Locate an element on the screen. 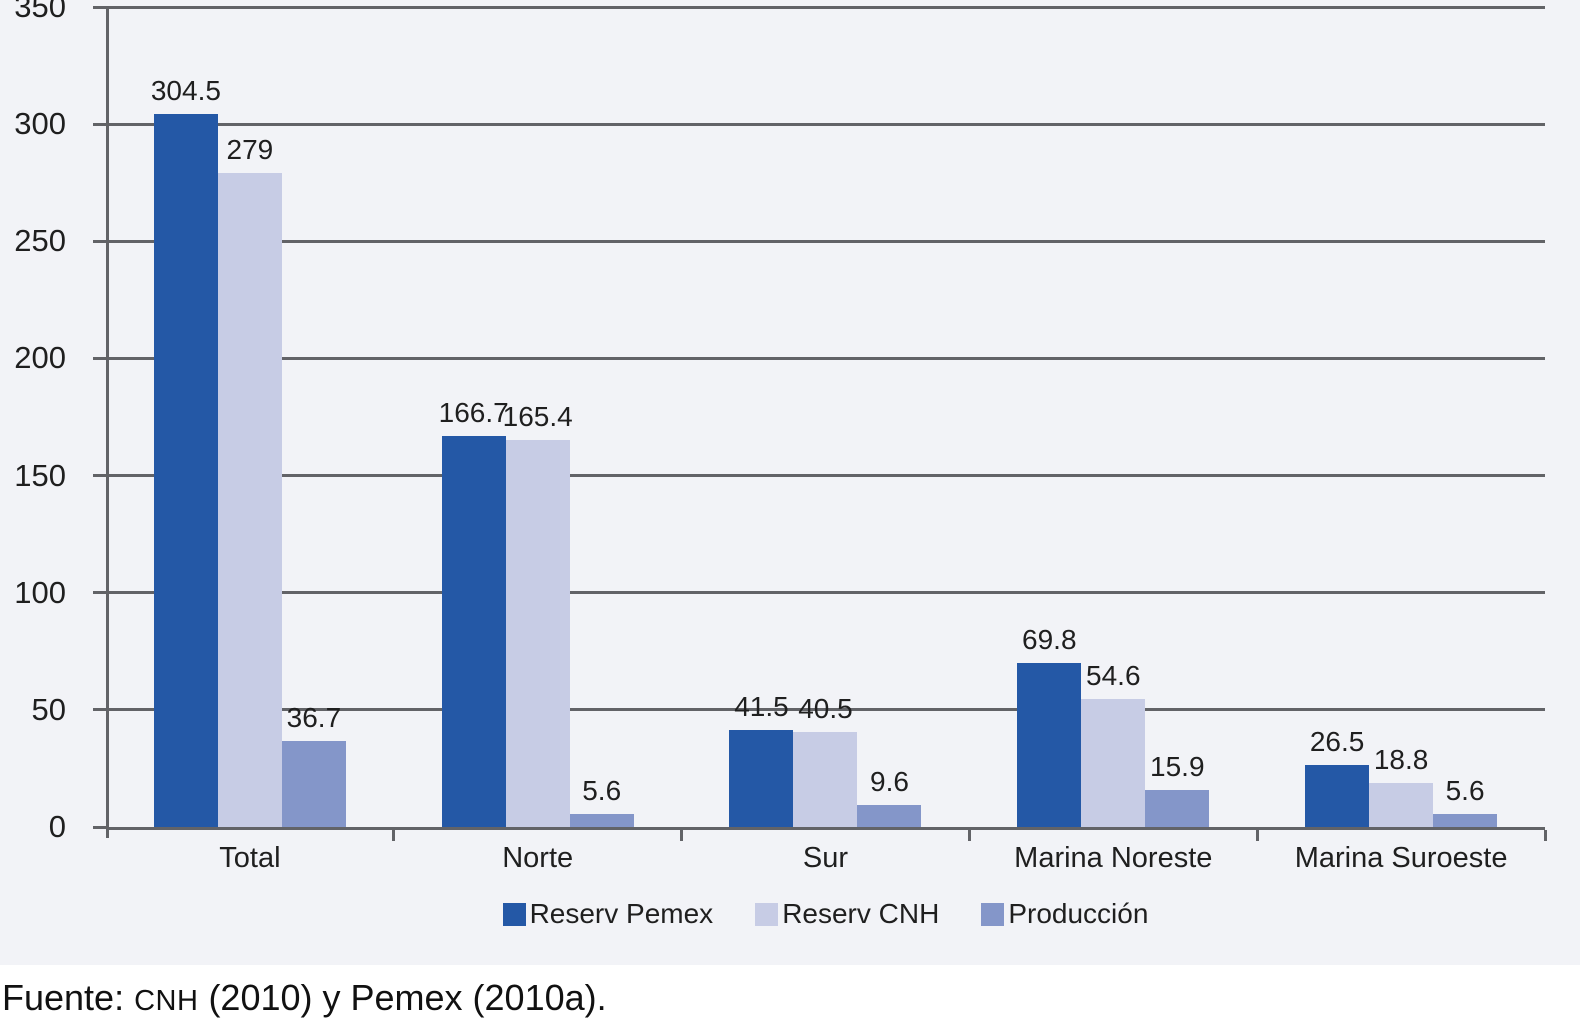  x-axis-line is located at coordinates (825, 828).